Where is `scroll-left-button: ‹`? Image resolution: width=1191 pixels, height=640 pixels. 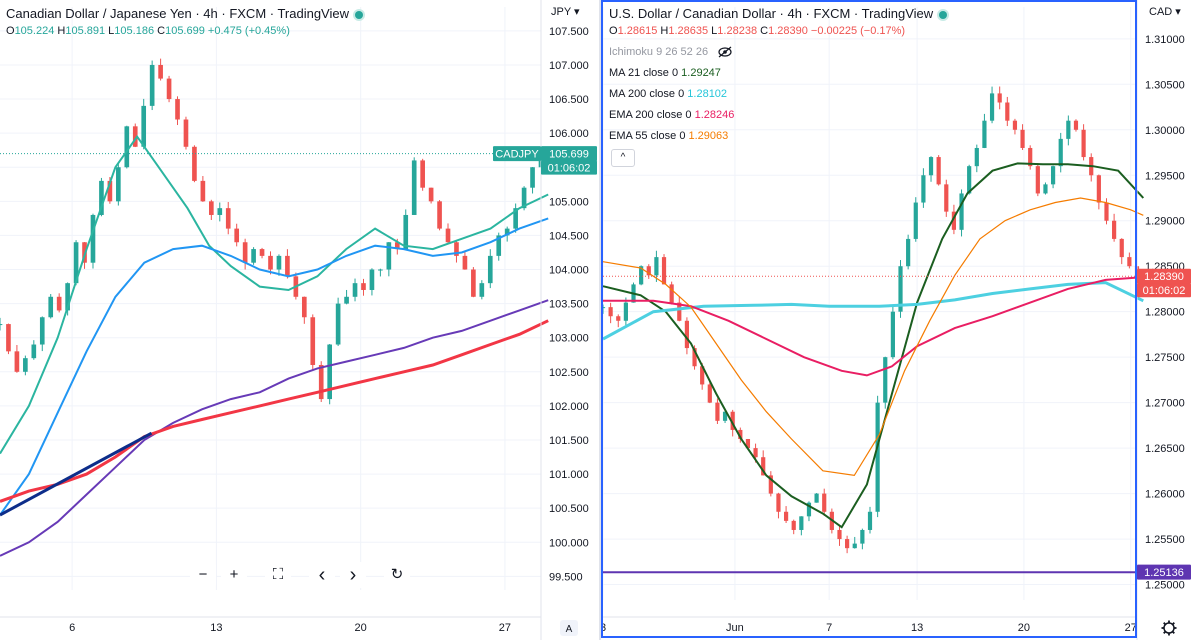
scroll-left-button: ‹ is located at coordinates (322, 575).